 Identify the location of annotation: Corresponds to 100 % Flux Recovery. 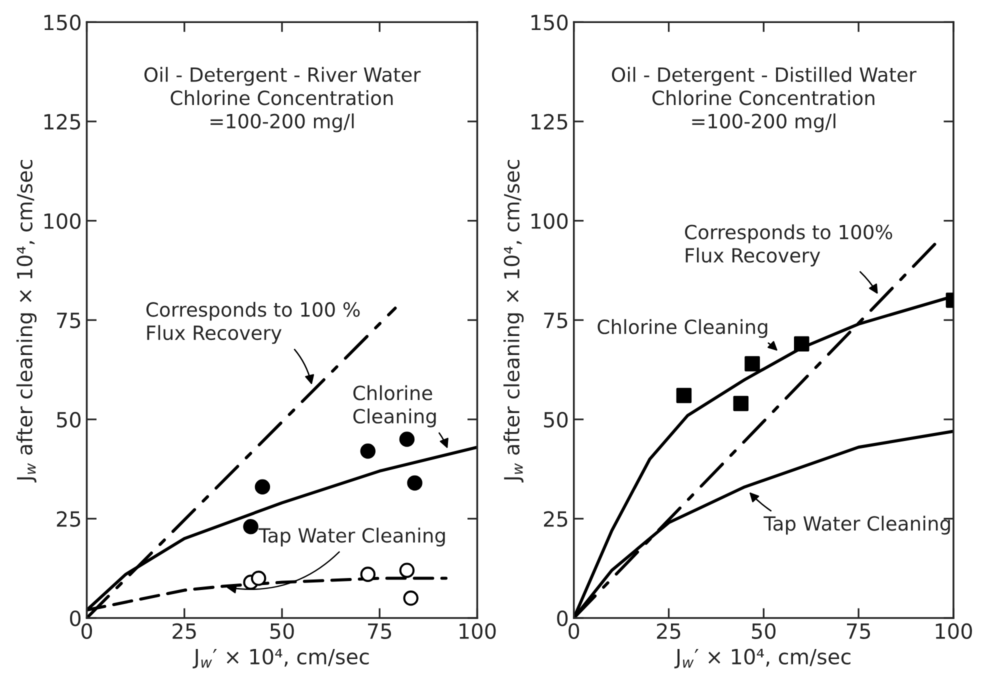
(253, 323).